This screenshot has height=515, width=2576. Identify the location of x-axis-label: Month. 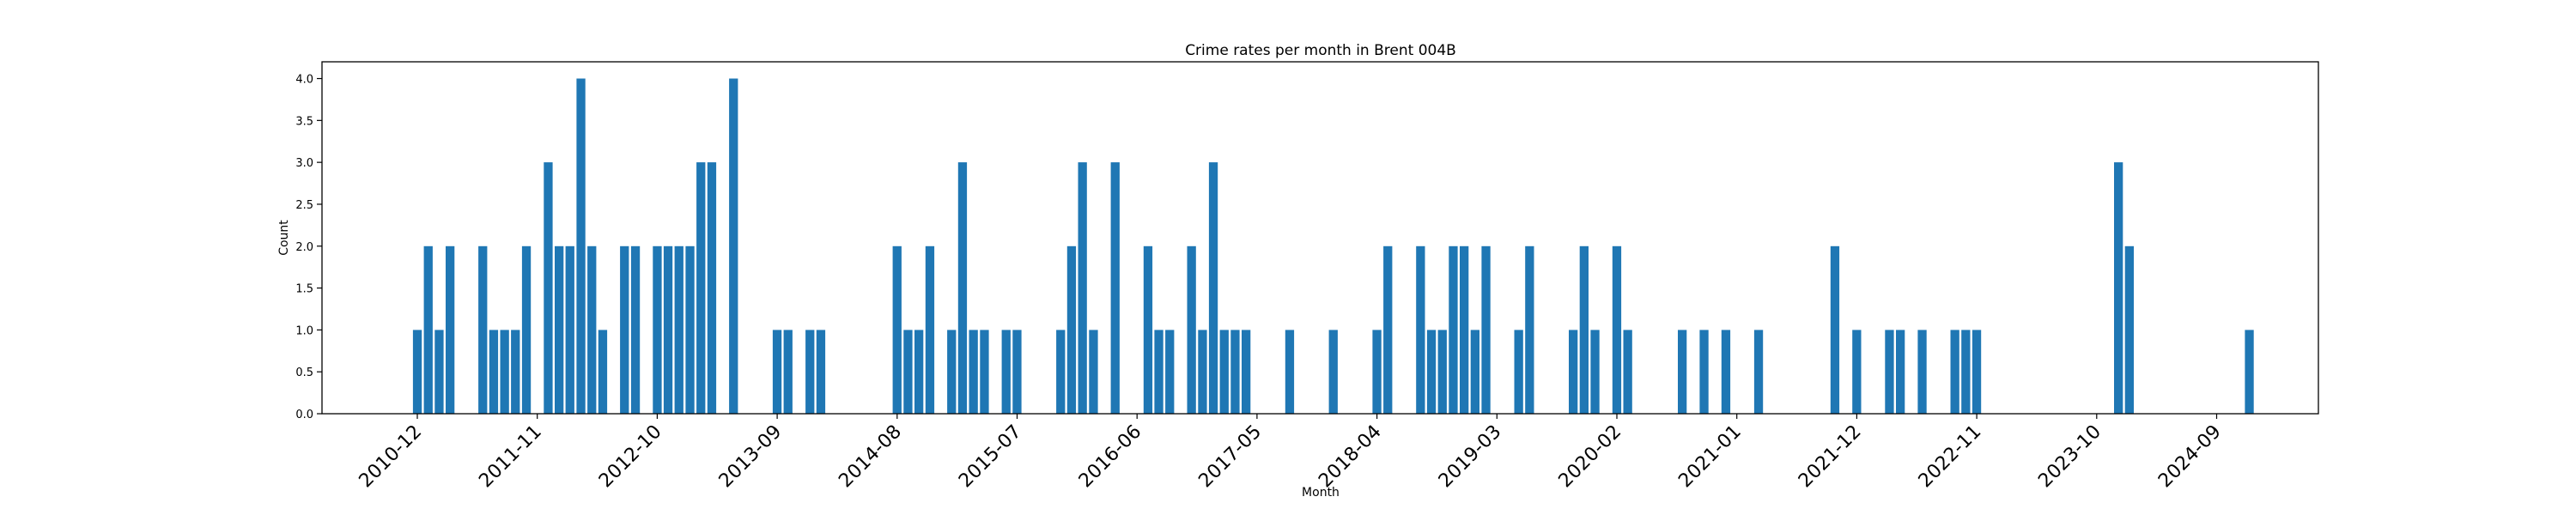
(1321, 493).